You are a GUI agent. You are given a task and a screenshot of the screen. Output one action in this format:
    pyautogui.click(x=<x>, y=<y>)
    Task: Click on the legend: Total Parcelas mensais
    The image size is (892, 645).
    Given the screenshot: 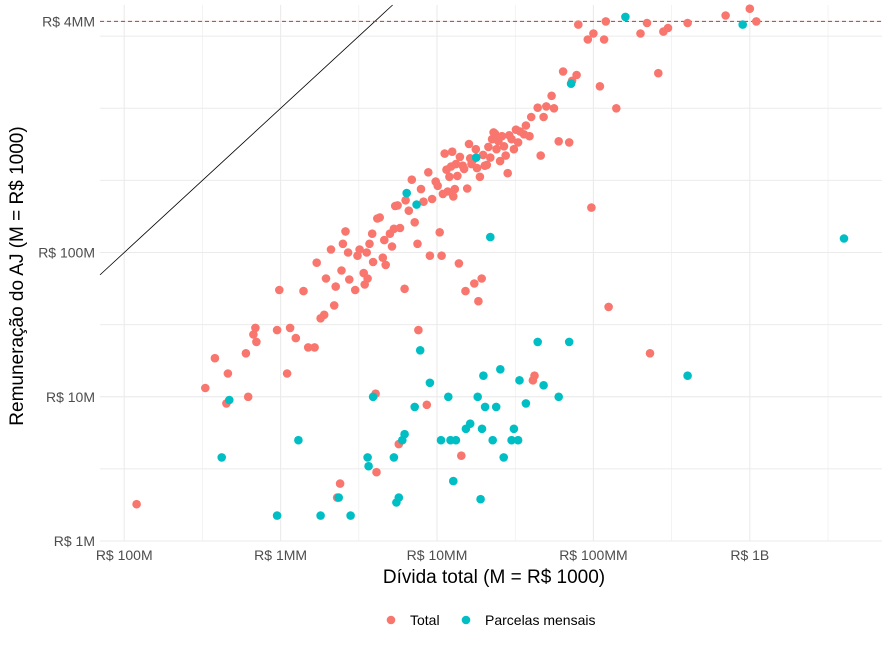 What is the action you would take?
    pyautogui.click(x=491, y=620)
    